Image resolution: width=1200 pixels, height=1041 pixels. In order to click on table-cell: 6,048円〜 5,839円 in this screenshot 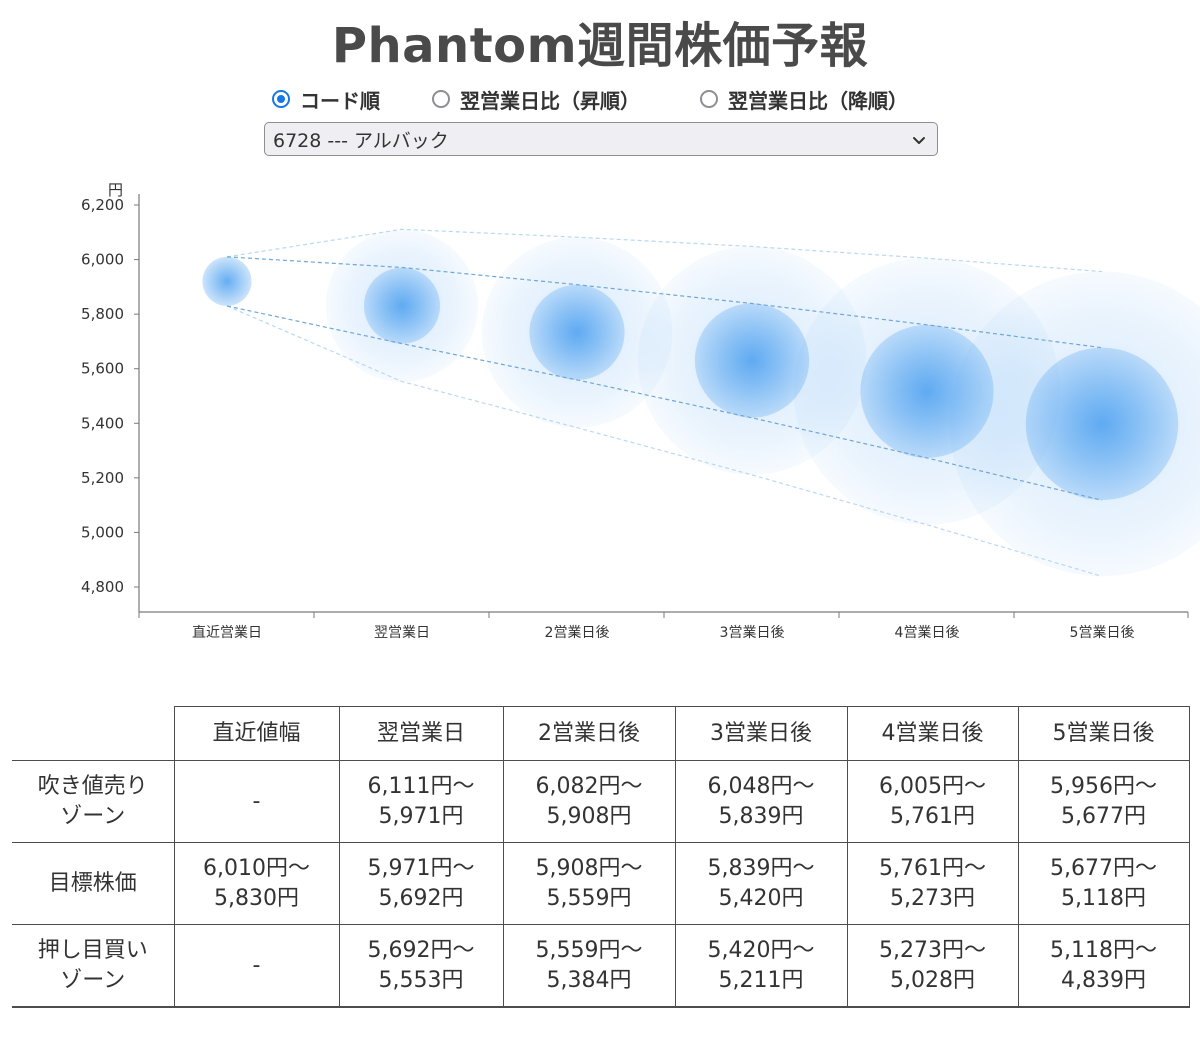, I will do `click(761, 801)`.